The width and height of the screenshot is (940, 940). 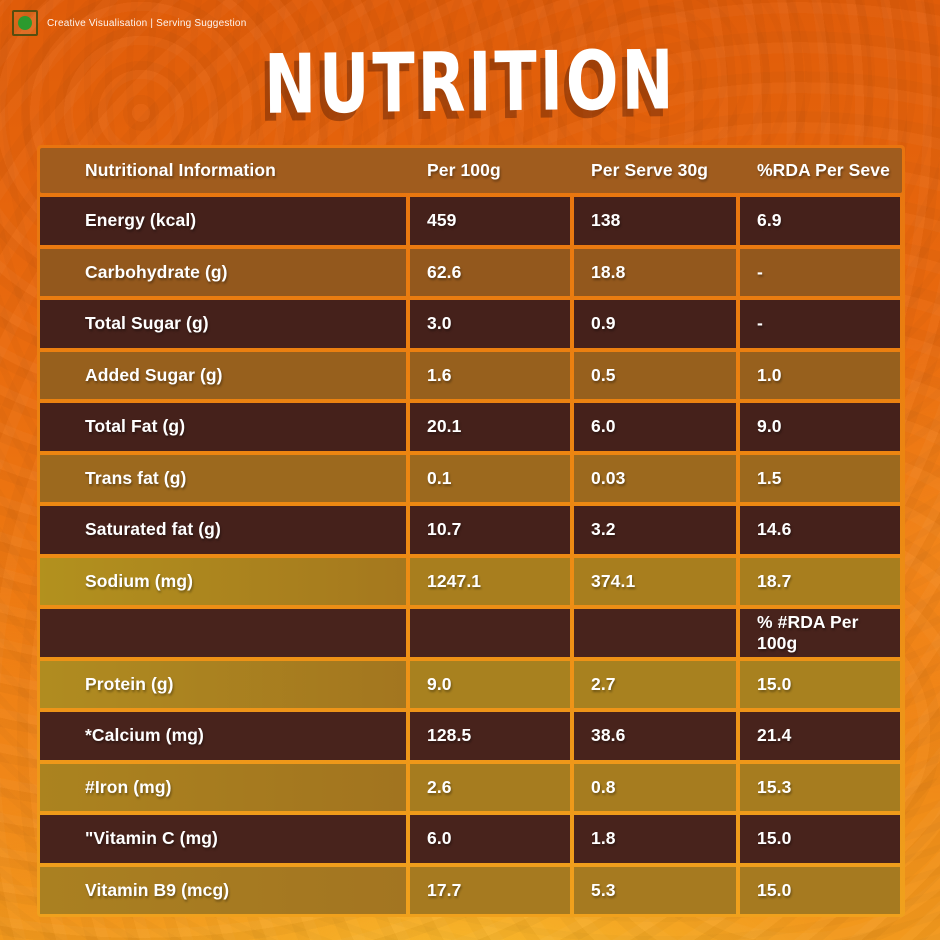 What do you see at coordinates (820, 530) in the screenshot?
I see `value-rda: 14.6` at bounding box center [820, 530].